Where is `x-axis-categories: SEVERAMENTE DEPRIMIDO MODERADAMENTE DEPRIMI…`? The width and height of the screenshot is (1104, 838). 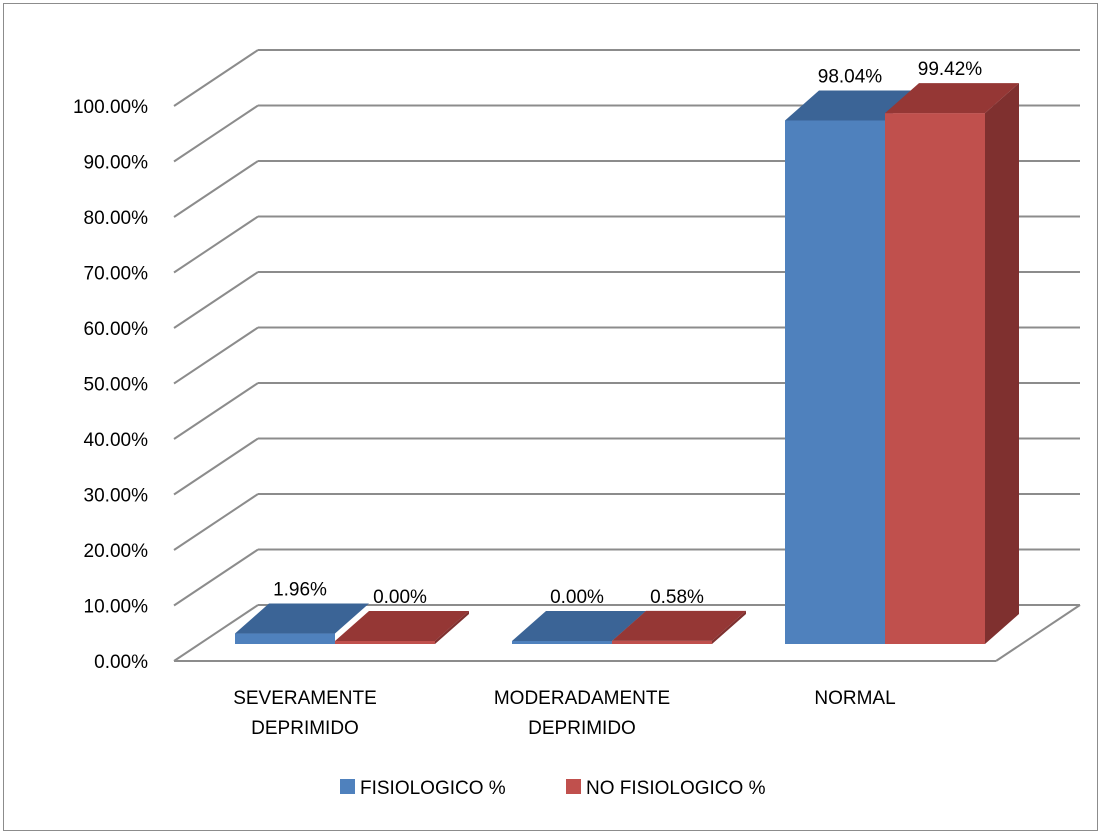 x-axis-categories: SEVERAMENTE DEPRIMIDO MODERADAMENTE DEPRIMI… is located at coordinates (564, 713).